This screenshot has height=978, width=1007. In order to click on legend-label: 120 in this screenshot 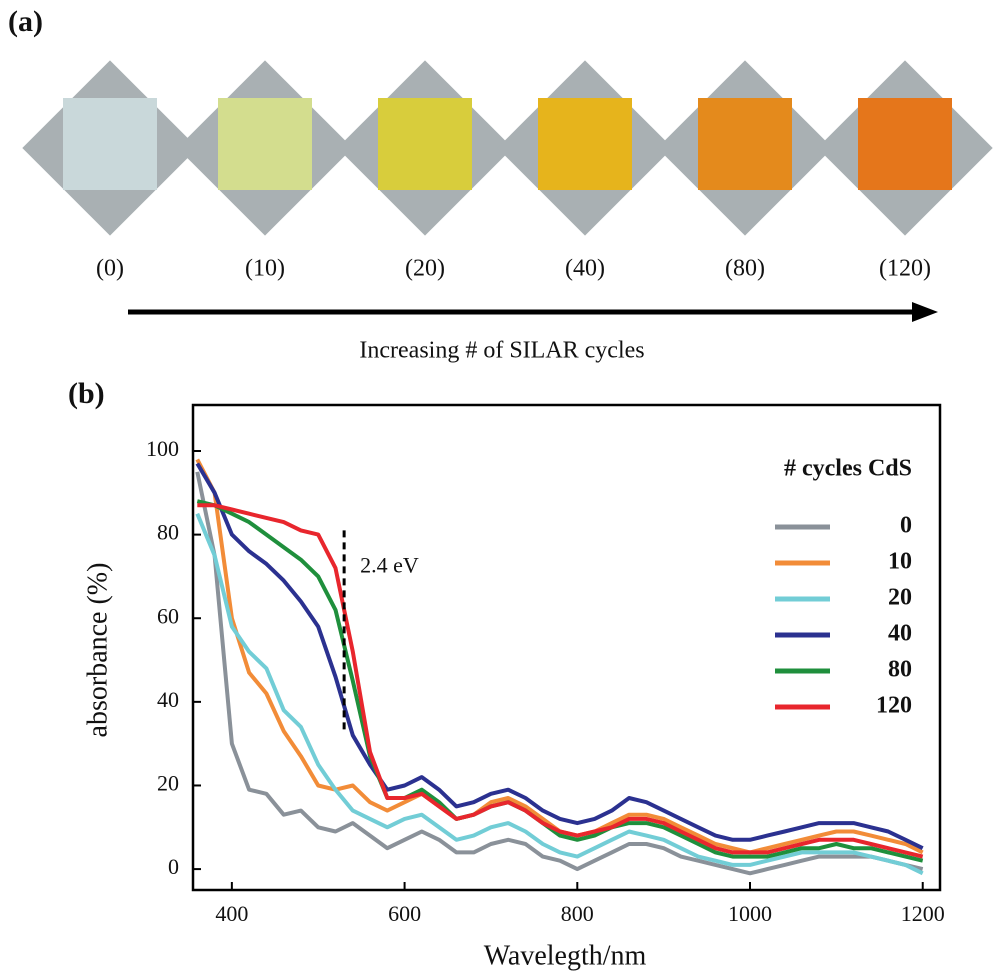, I will do `click(894, 706)`.